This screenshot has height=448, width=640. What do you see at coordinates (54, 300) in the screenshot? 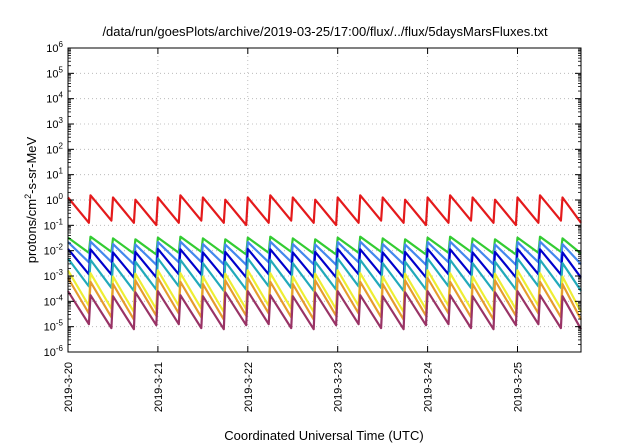
I see `y-tick-label: 10⁻⁴` at bounding box center [54, 300].